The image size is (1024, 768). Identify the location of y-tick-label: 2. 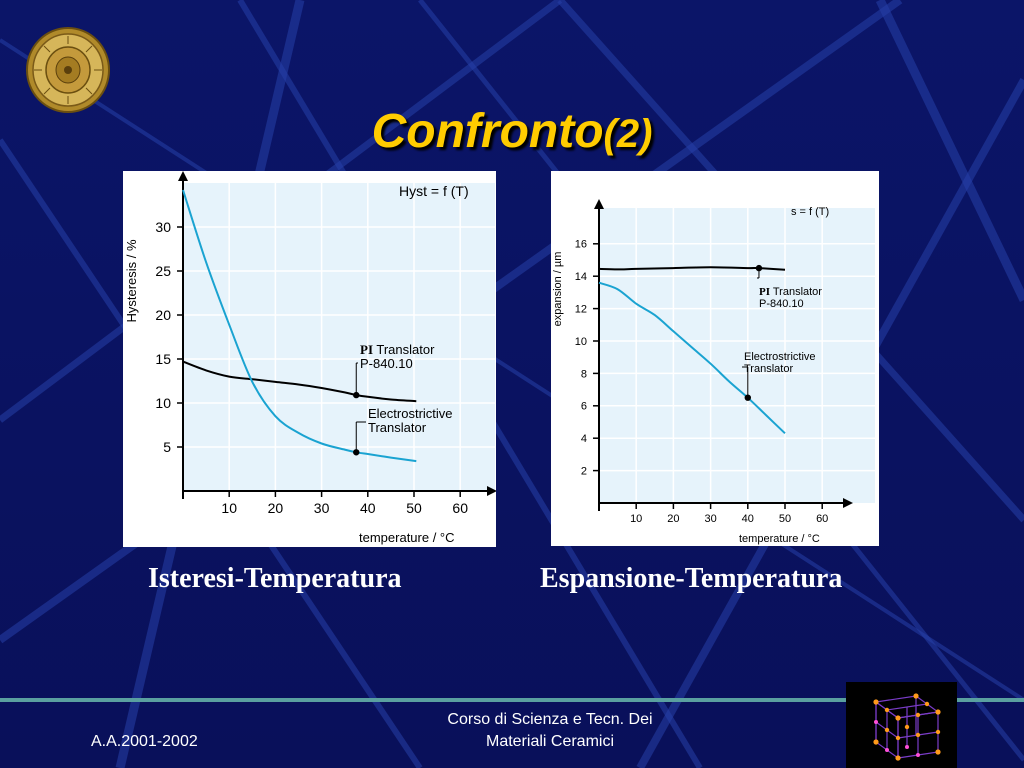
(584, 471).